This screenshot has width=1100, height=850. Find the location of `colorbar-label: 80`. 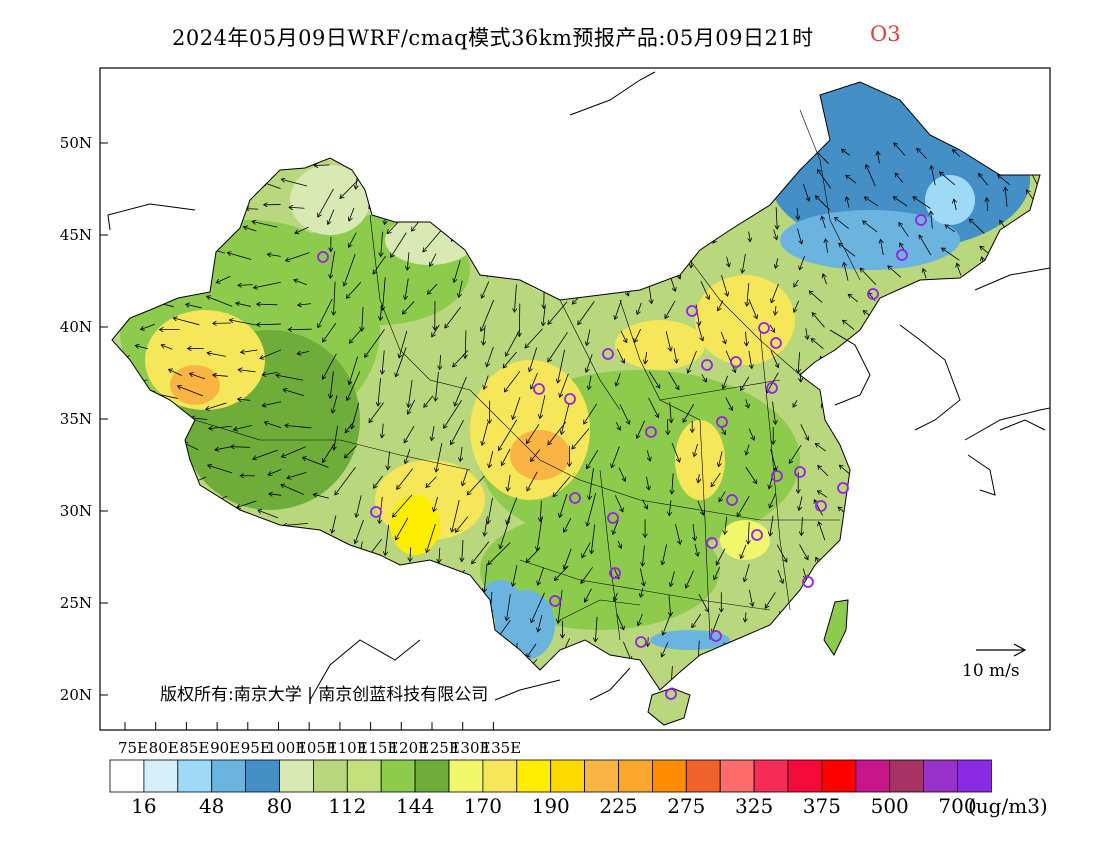

colorbar-label: 80 is located at coordinates (279, 806).